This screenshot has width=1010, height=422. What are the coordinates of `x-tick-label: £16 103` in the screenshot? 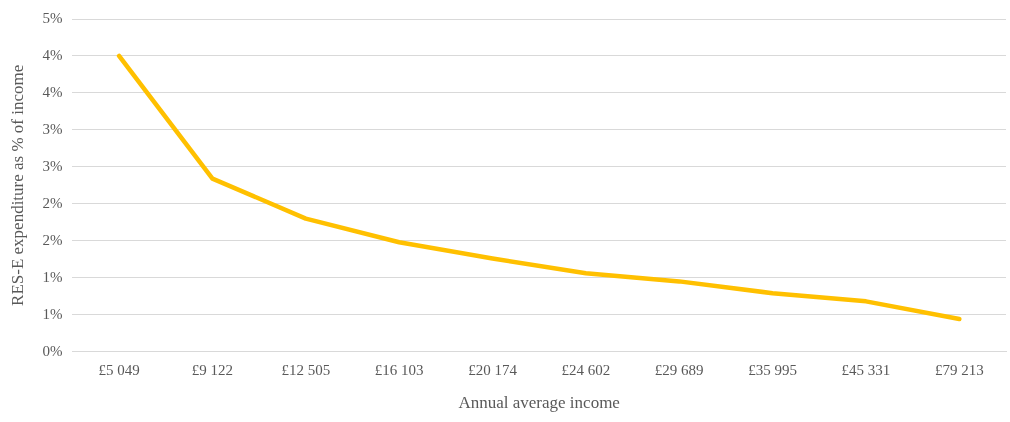 It's located at (399, 369).